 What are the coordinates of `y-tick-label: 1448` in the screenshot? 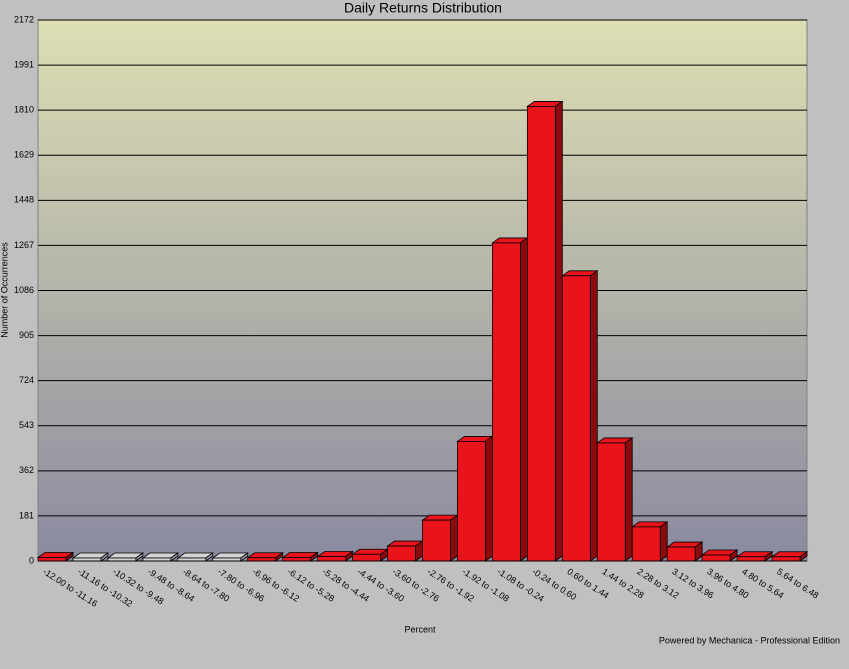 It's located at (24, 200).